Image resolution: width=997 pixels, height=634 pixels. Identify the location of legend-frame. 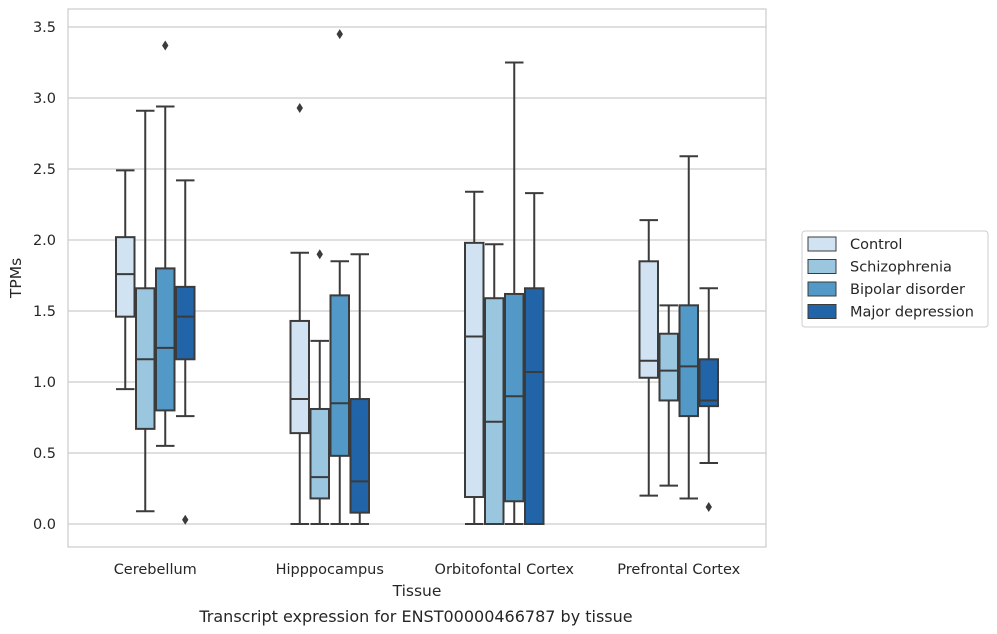
(895, 279).